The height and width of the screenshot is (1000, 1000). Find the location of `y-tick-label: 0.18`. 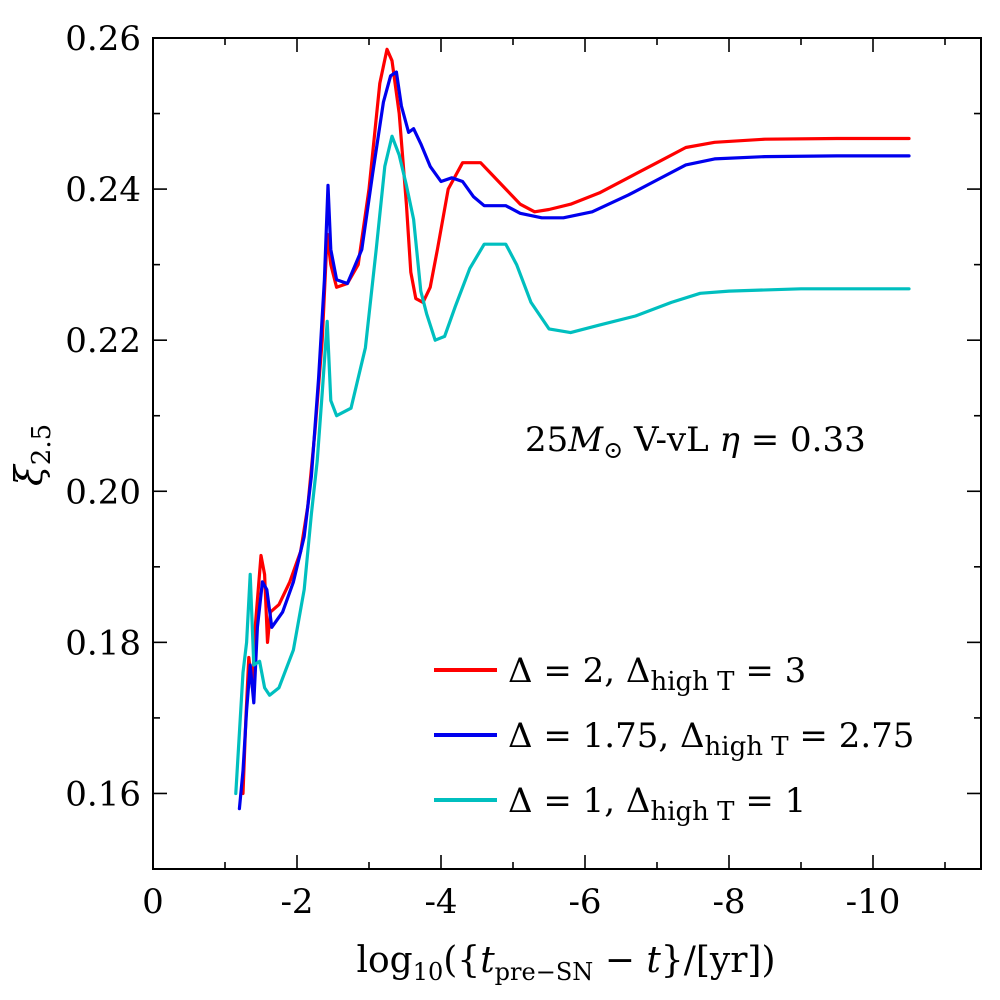

y-tick-label: 0.18 is located at coordinates (103, 643).